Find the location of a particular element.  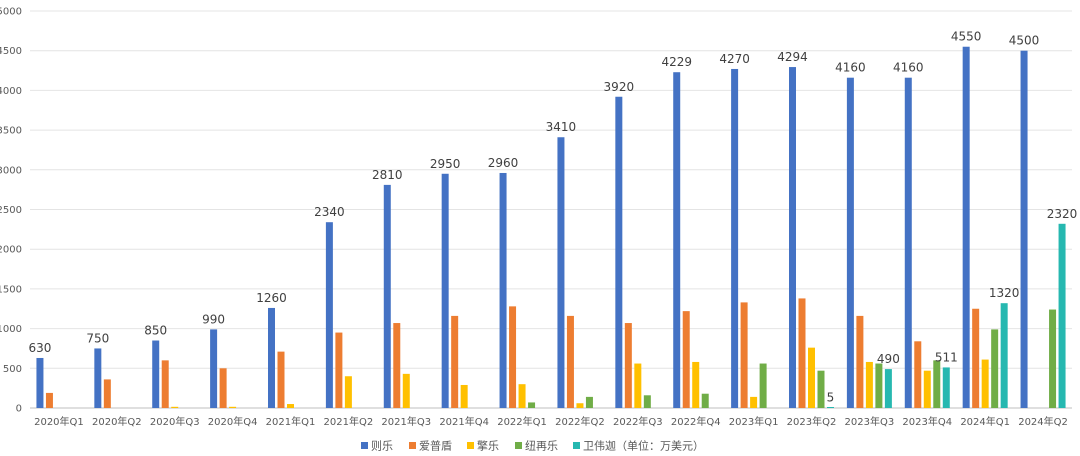

y-tick-label: 1500 is located at coordinates (11, 289).